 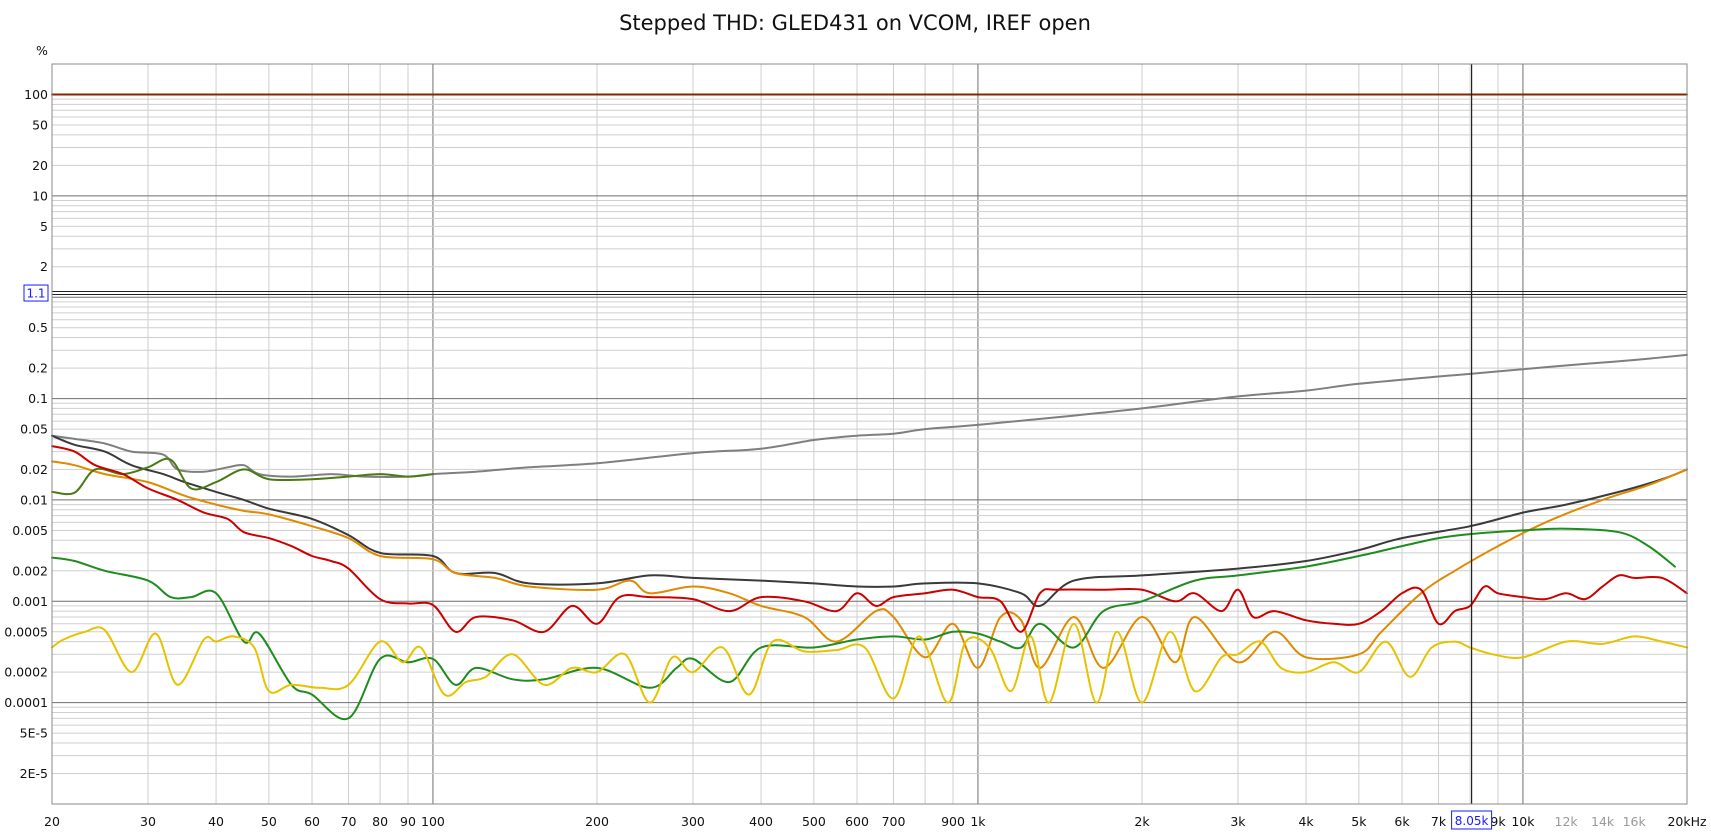 I want to click on x-tick-label: 2k, so click(x=1142, y=821).